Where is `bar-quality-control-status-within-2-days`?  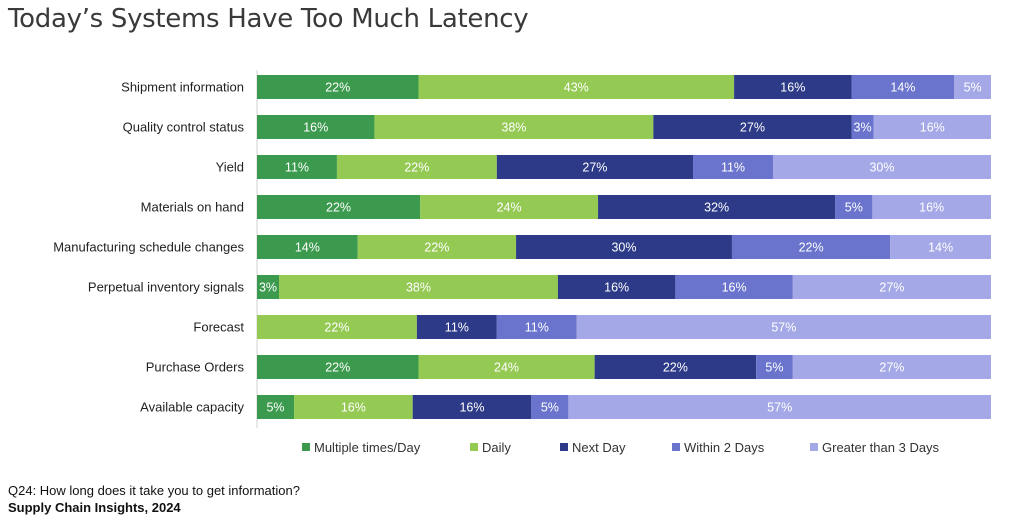
bar-quality-control-status-within-2-days is located at coordinates (862, 127).